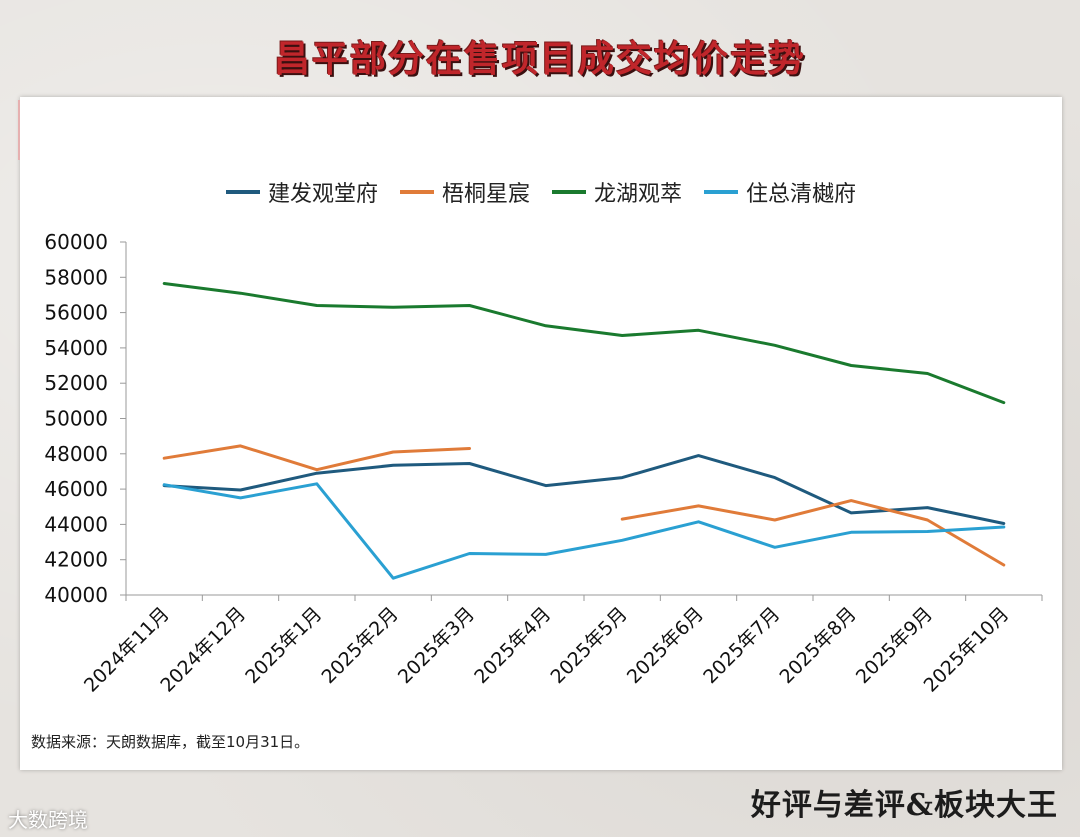 The height and width of the screenshot is (837, 1080). Describe the element at coordinates (76, 524) in the screenshot. I see `y-tick-label: 44000` at that location.